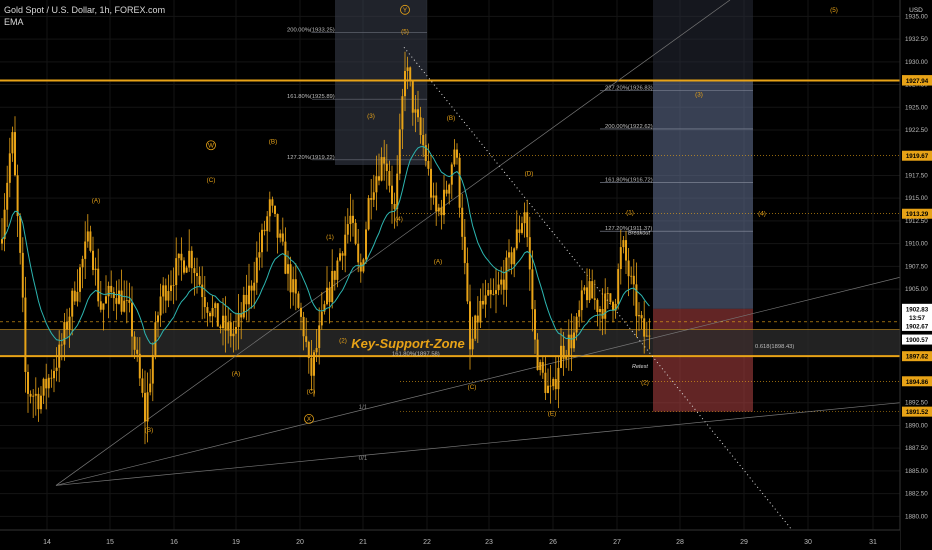  What do you see at coordinates (916, 494) in the screenshot?
I see `price-tick: 1882.50` at bounding box center [916, 494].